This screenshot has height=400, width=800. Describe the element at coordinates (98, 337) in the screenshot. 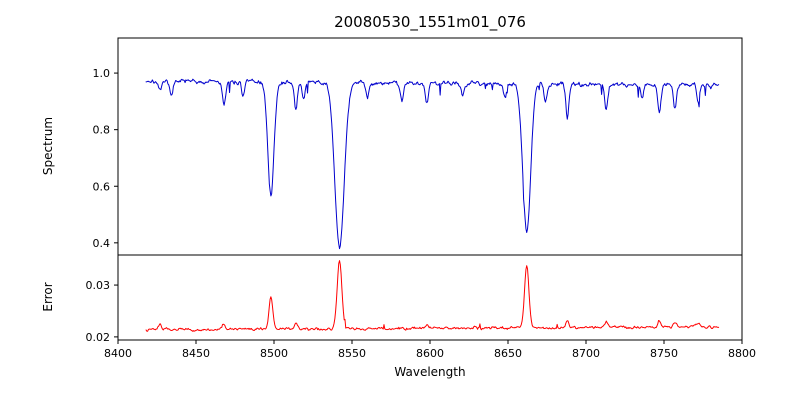

I see `y-tick-label: 0.02` at that location.